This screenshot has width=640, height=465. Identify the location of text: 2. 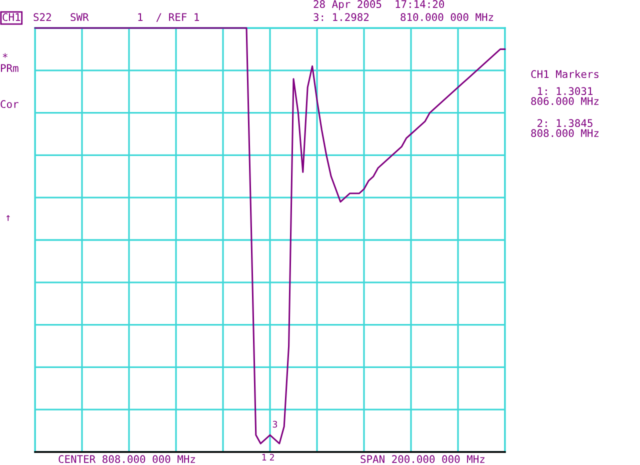
(272, 457).